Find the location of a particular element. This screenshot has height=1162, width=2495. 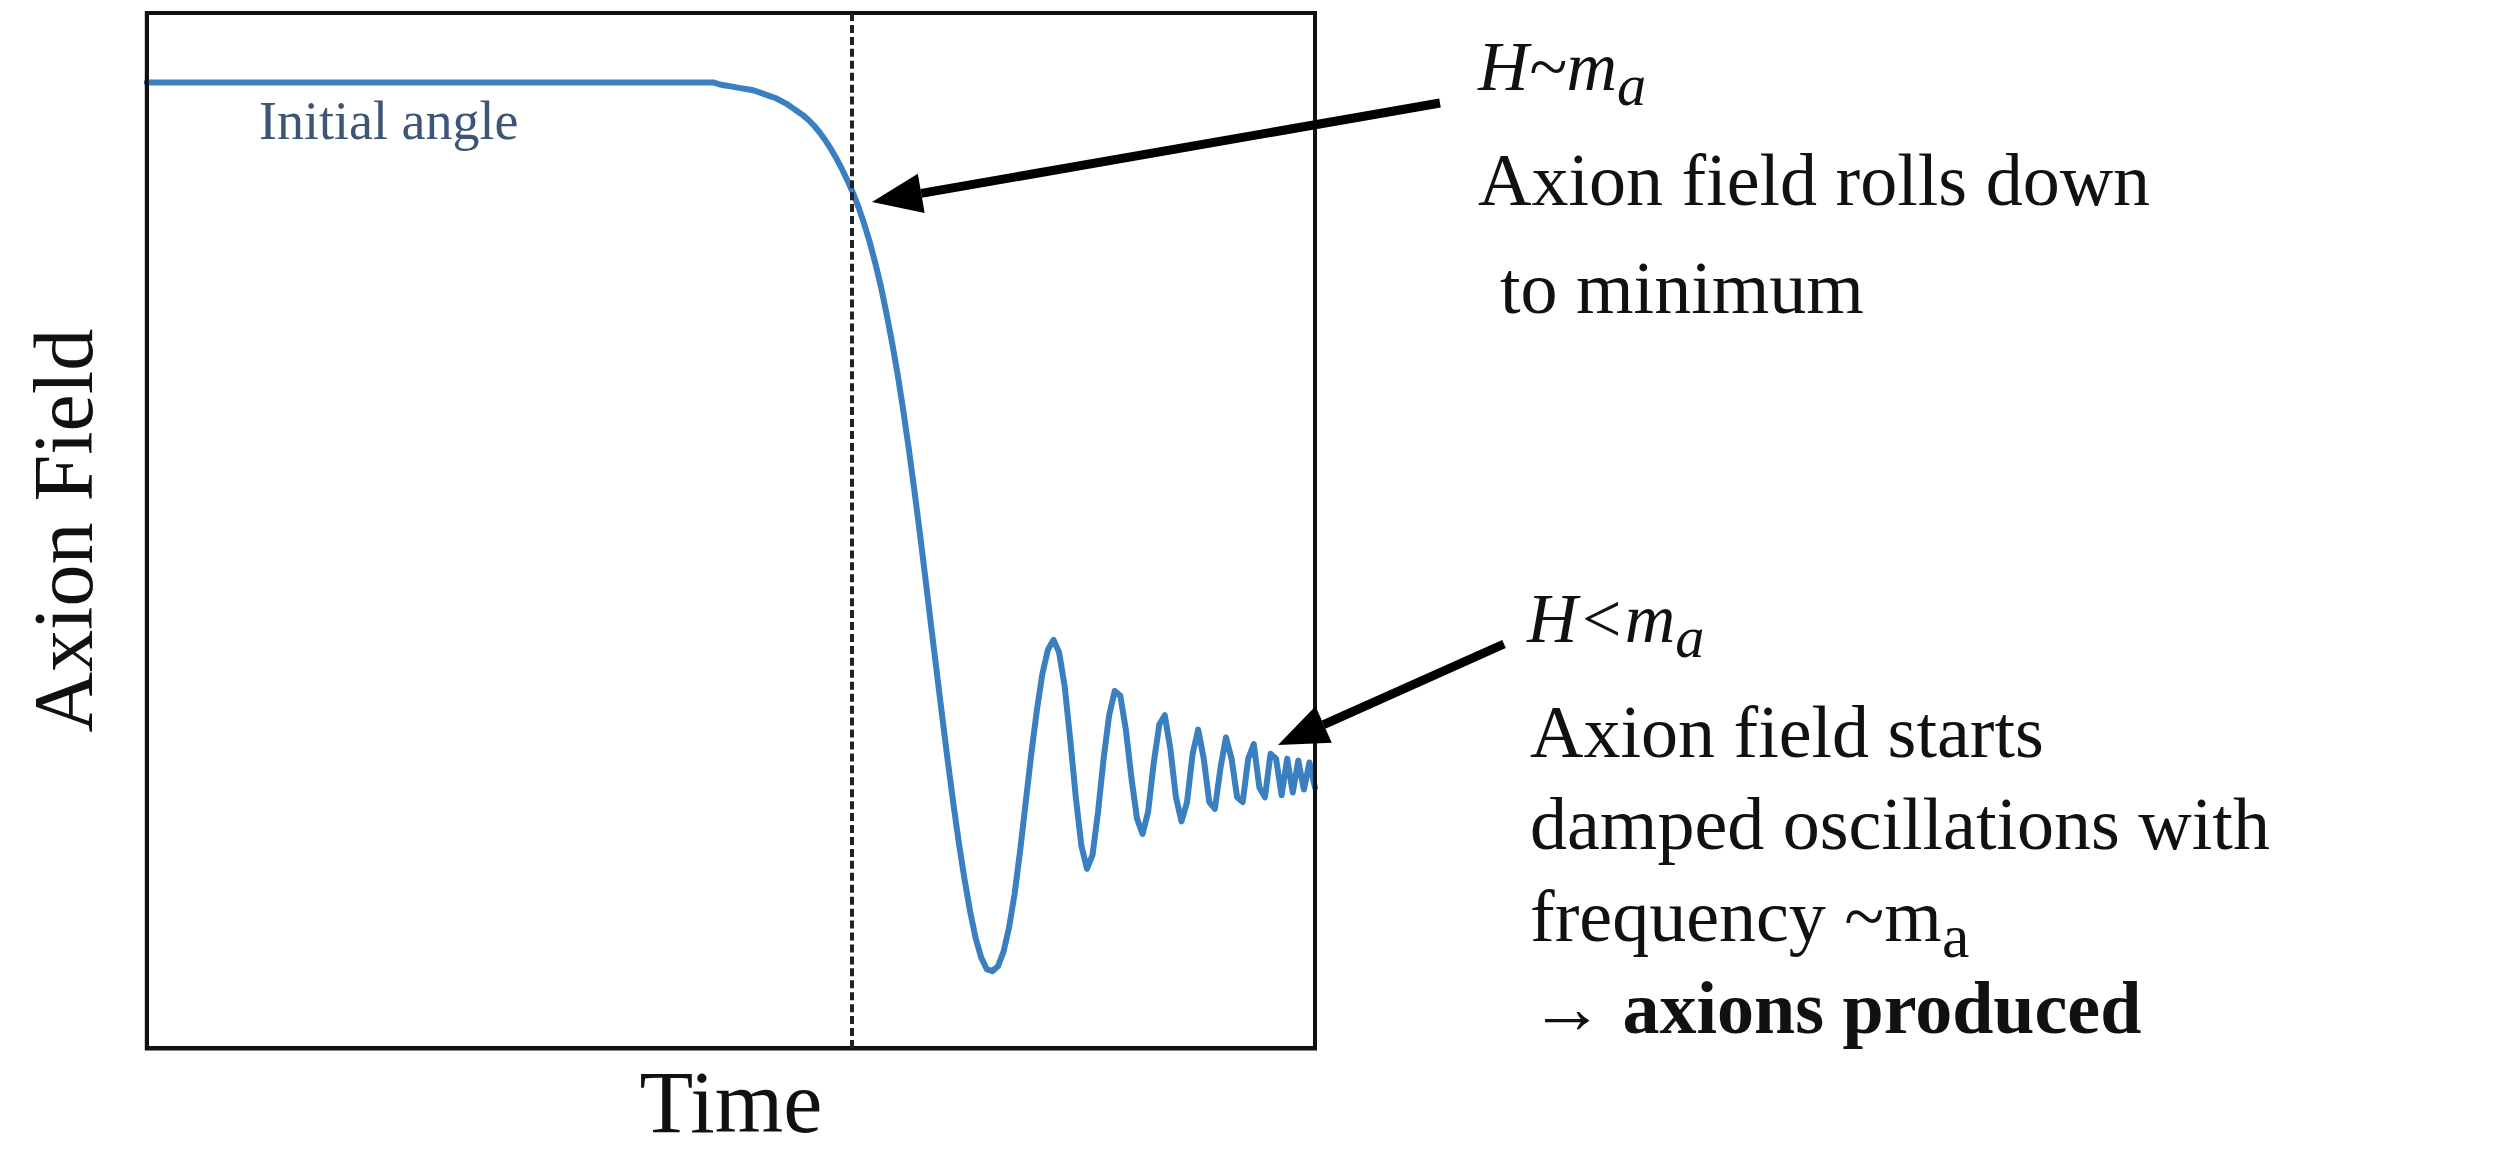

y-axis-title: Axion Field is located at coordinates (64, 530).